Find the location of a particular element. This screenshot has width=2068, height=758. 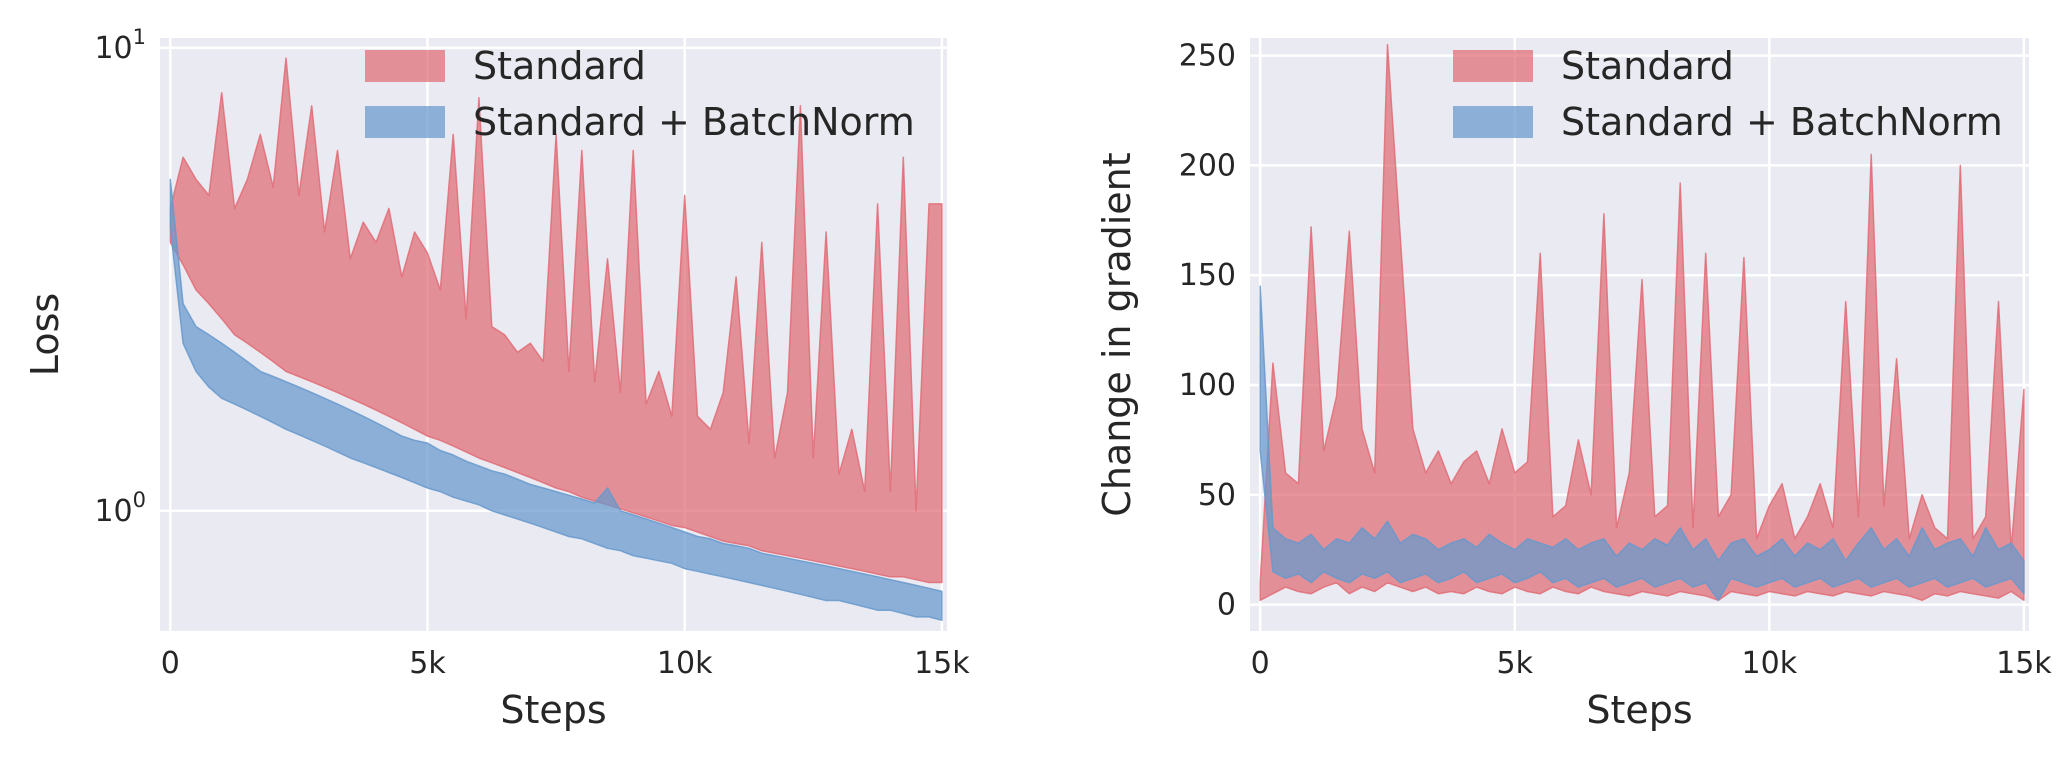

y-tick-label: 200 is located at coordinates (1207, 165).